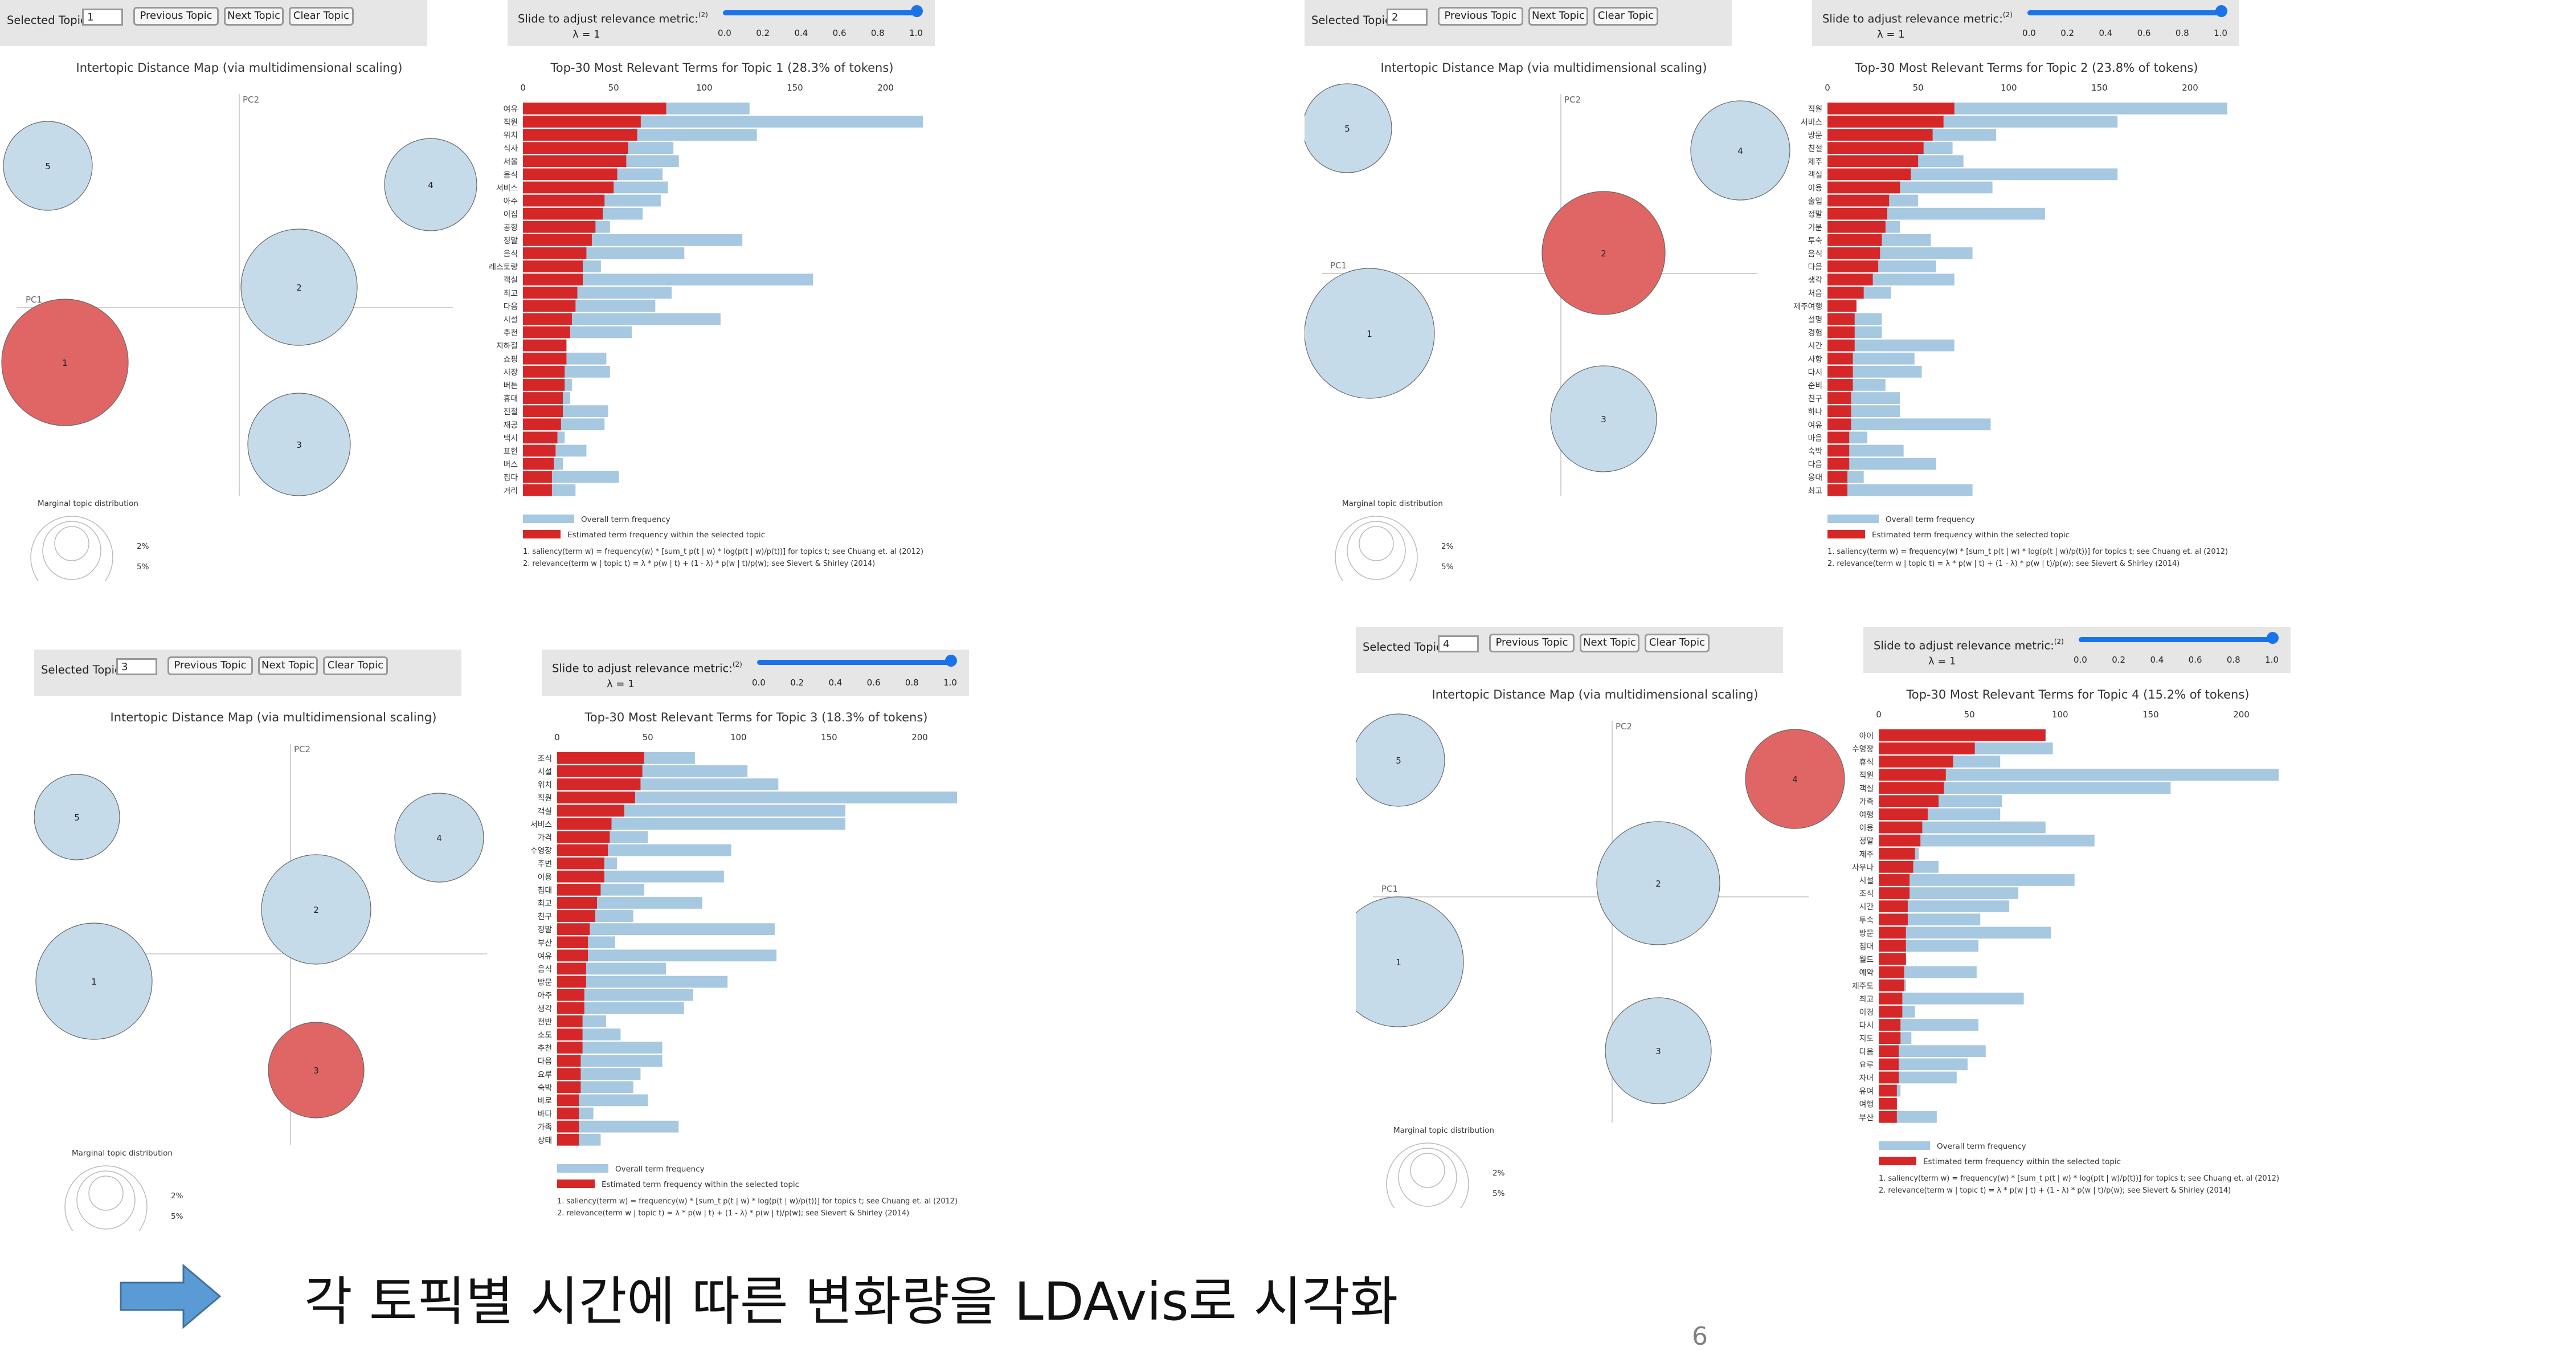  Describe the element at coordinates (1863, 867) in the screenshot. I see `term-label: 사우나` at that location.